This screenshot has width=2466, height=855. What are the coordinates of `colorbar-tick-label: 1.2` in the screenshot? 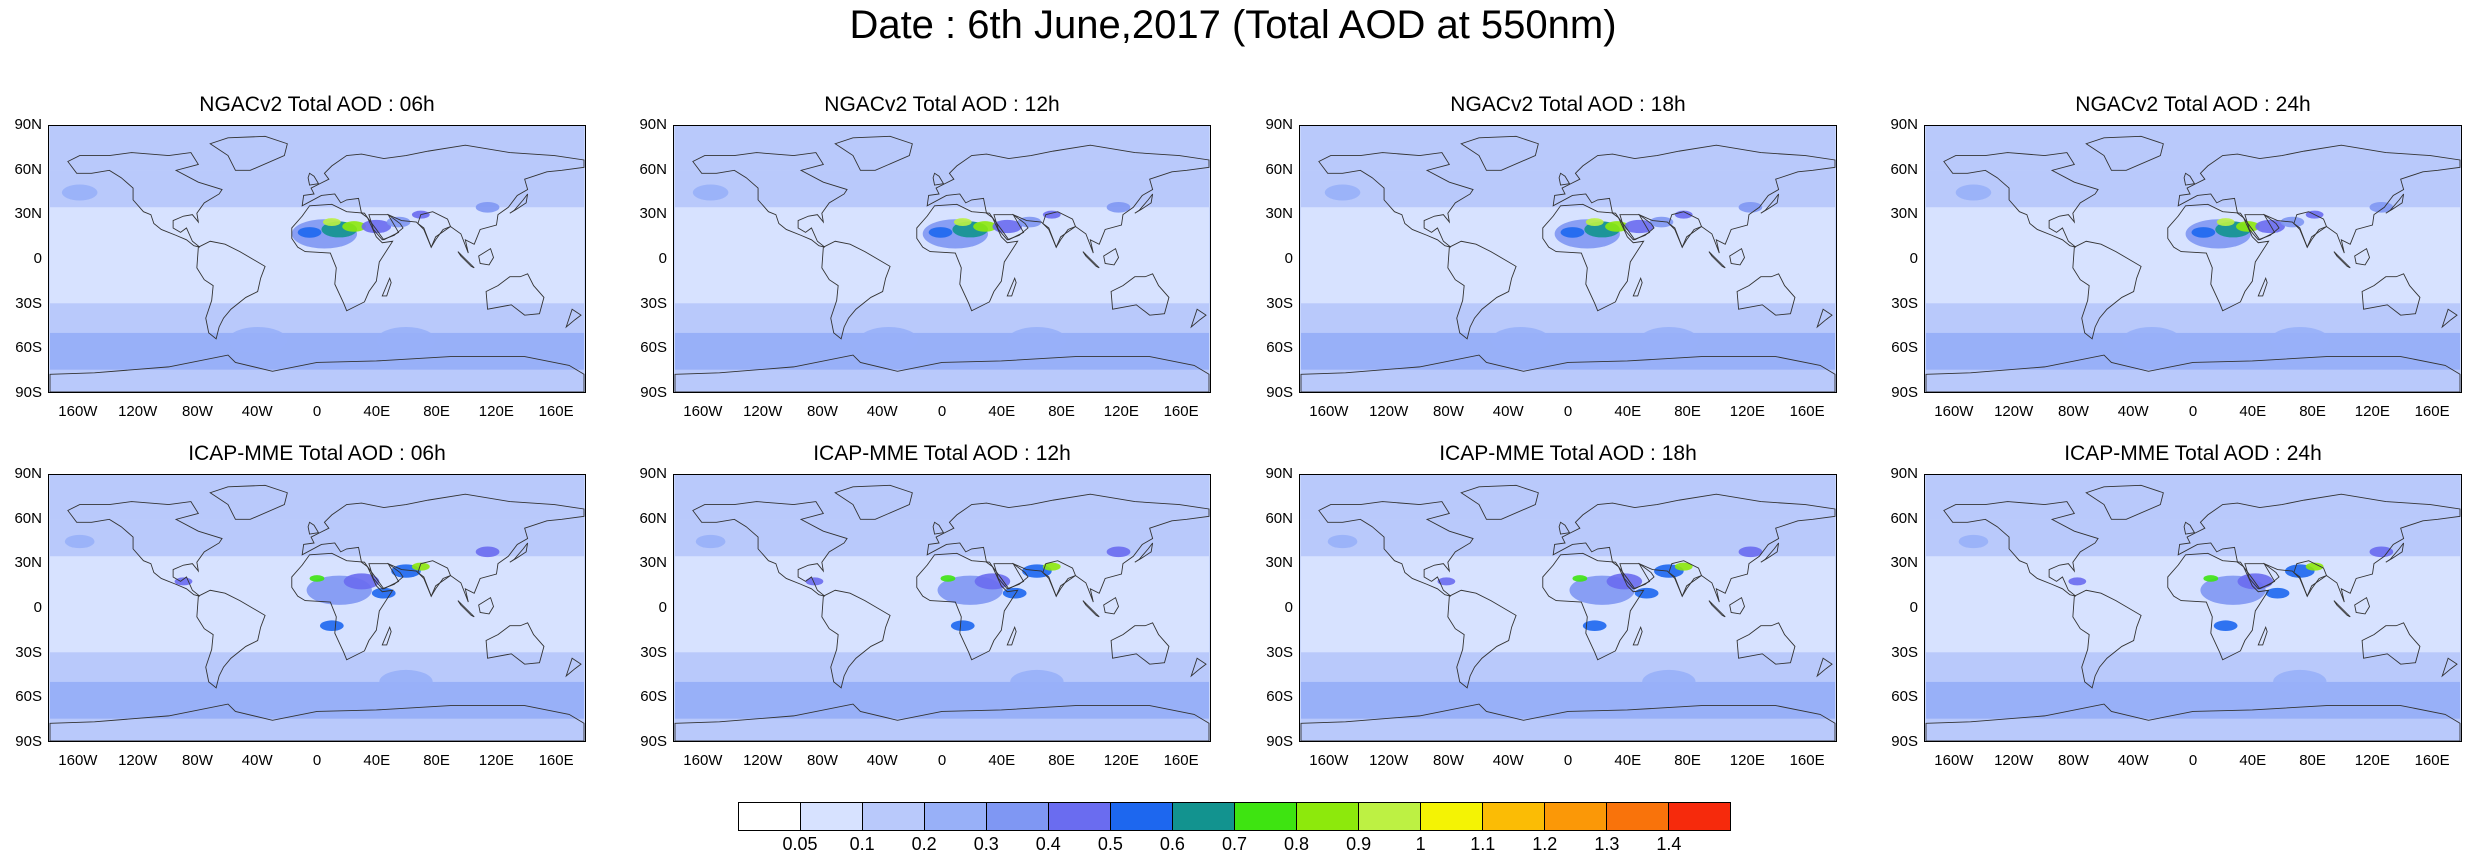 It's located at (1545, 844).